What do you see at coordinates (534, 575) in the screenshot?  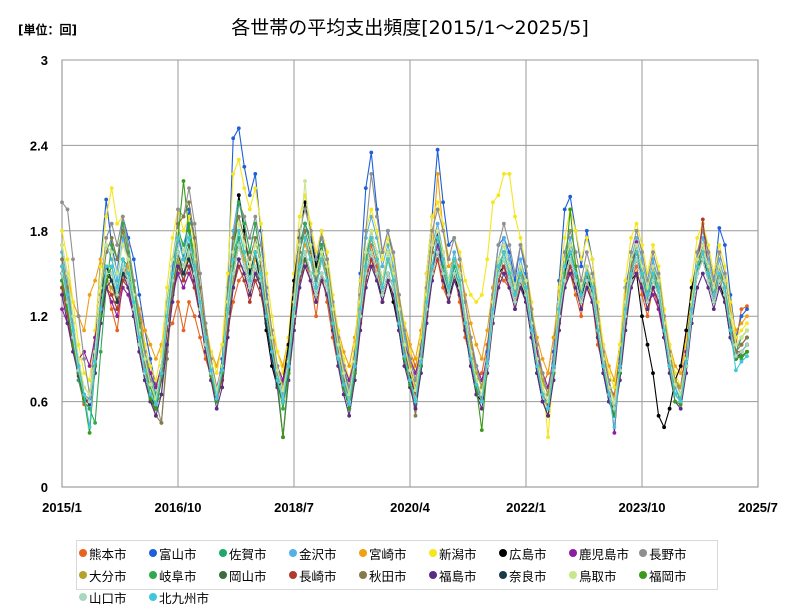 I see `legend-item: 奈良市` at bounding box center [534, 575].